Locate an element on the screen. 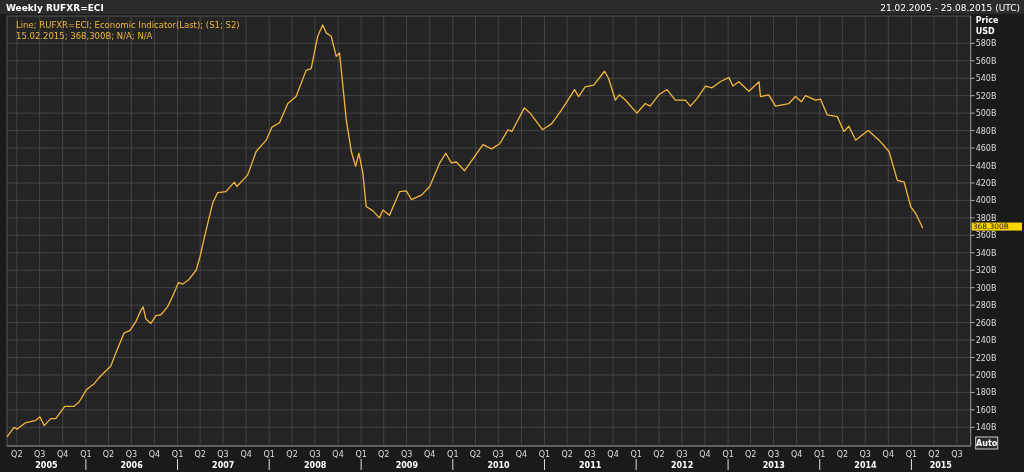 The height and width of the screenshot is (472, 1024). y-tick-label: 160B is located at coordinates (986, 410).